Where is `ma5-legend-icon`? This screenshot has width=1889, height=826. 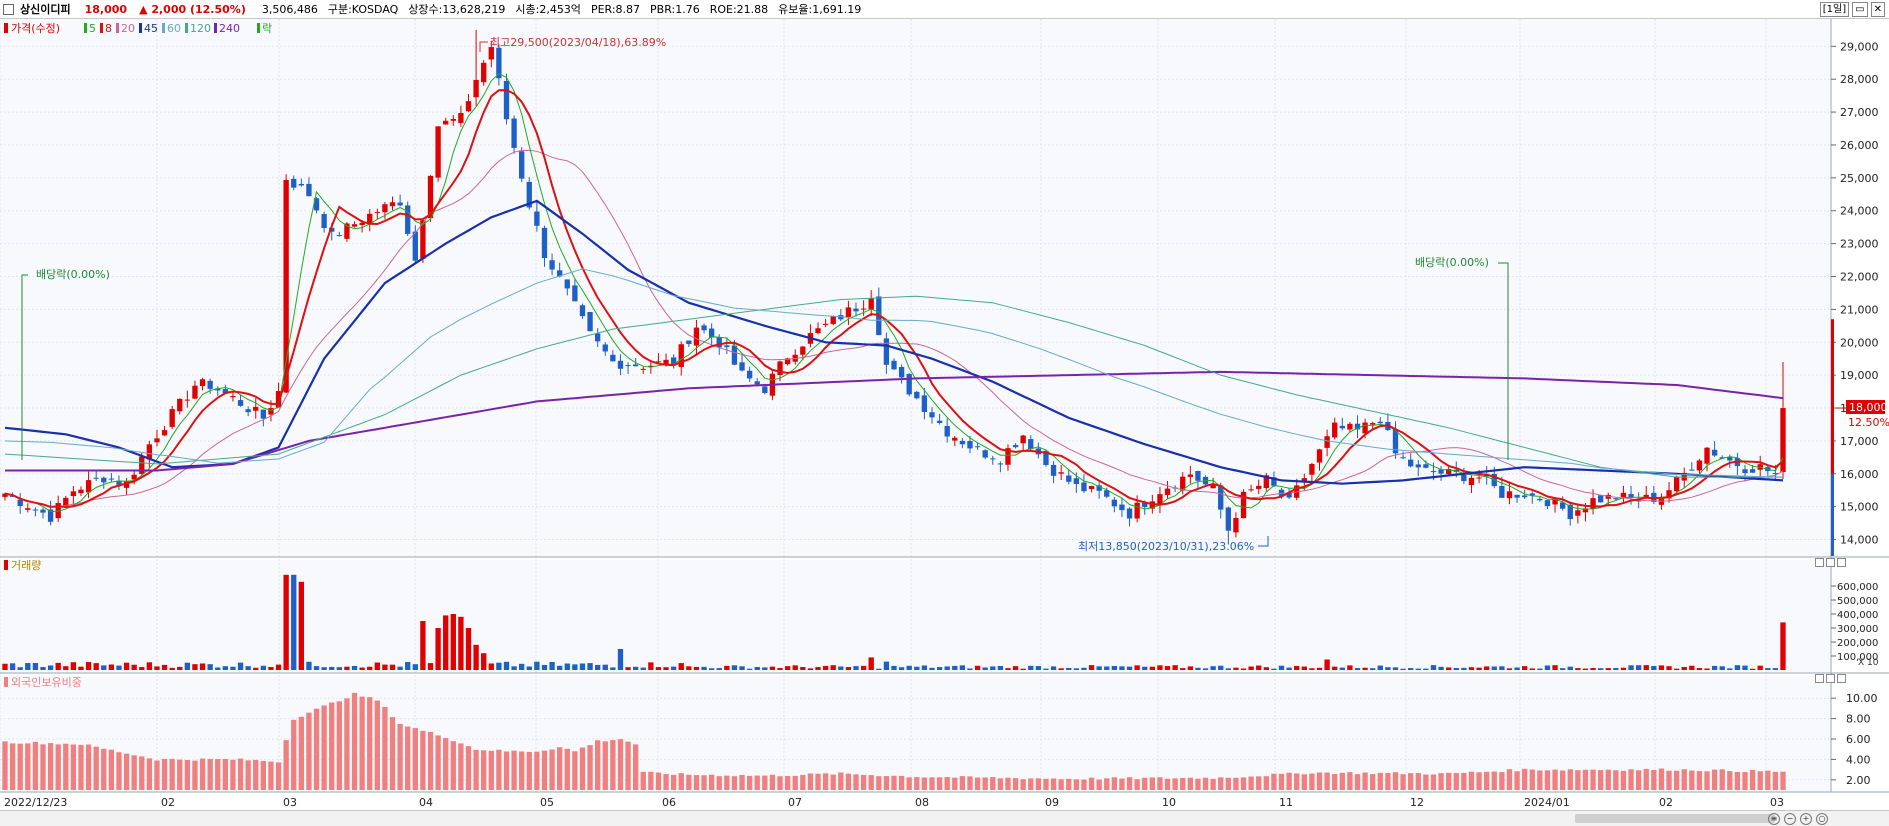
ma5-legend-icon is located at coordinates (85, 28).